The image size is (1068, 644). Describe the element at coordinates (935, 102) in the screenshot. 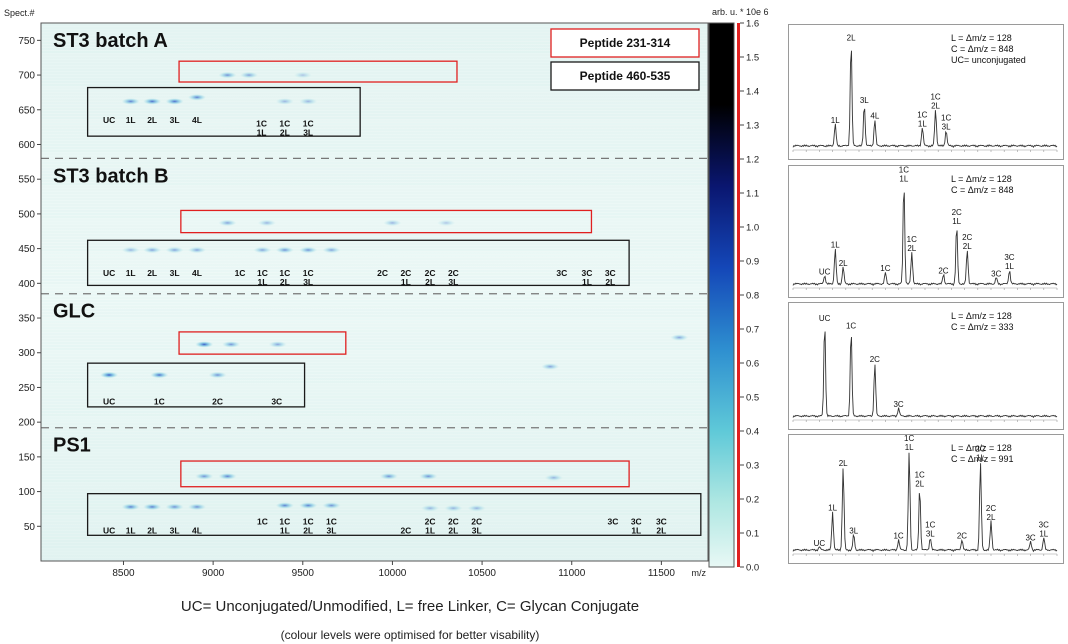

I see `spectrum-peak-label: 1C 2L` at that location.